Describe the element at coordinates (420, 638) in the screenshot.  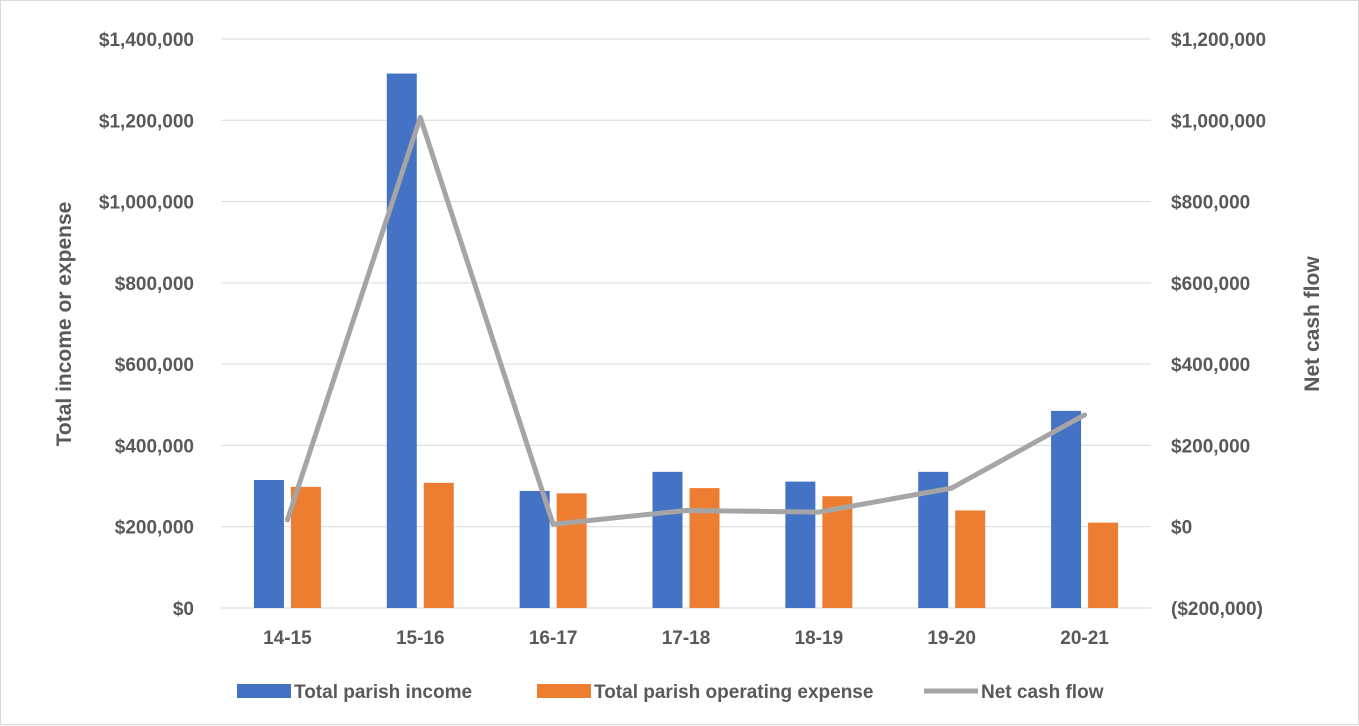
I see `x-tick-label: 15-16` at that location.